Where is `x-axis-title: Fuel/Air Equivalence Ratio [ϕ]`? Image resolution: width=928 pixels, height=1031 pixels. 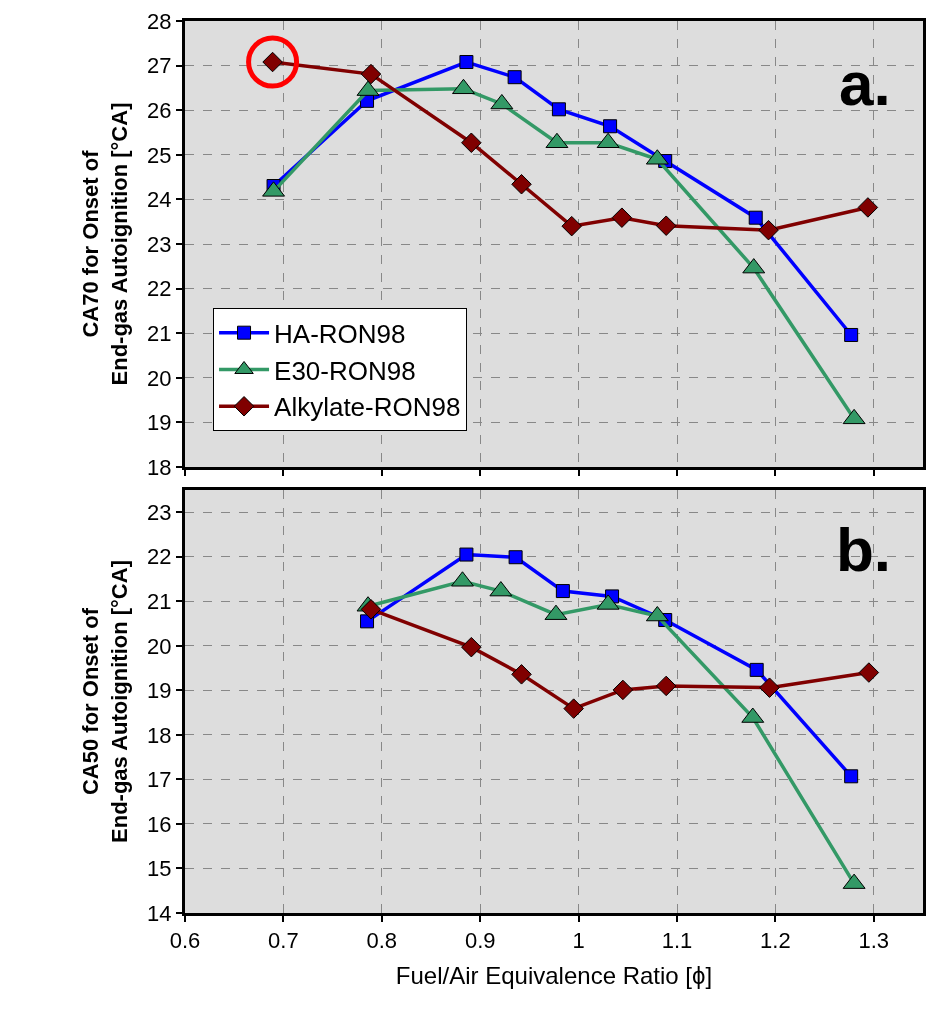 x-axis-title: Fuel/Air Equivalence Ratio [ϕ] is located at coordinates (554, 975).